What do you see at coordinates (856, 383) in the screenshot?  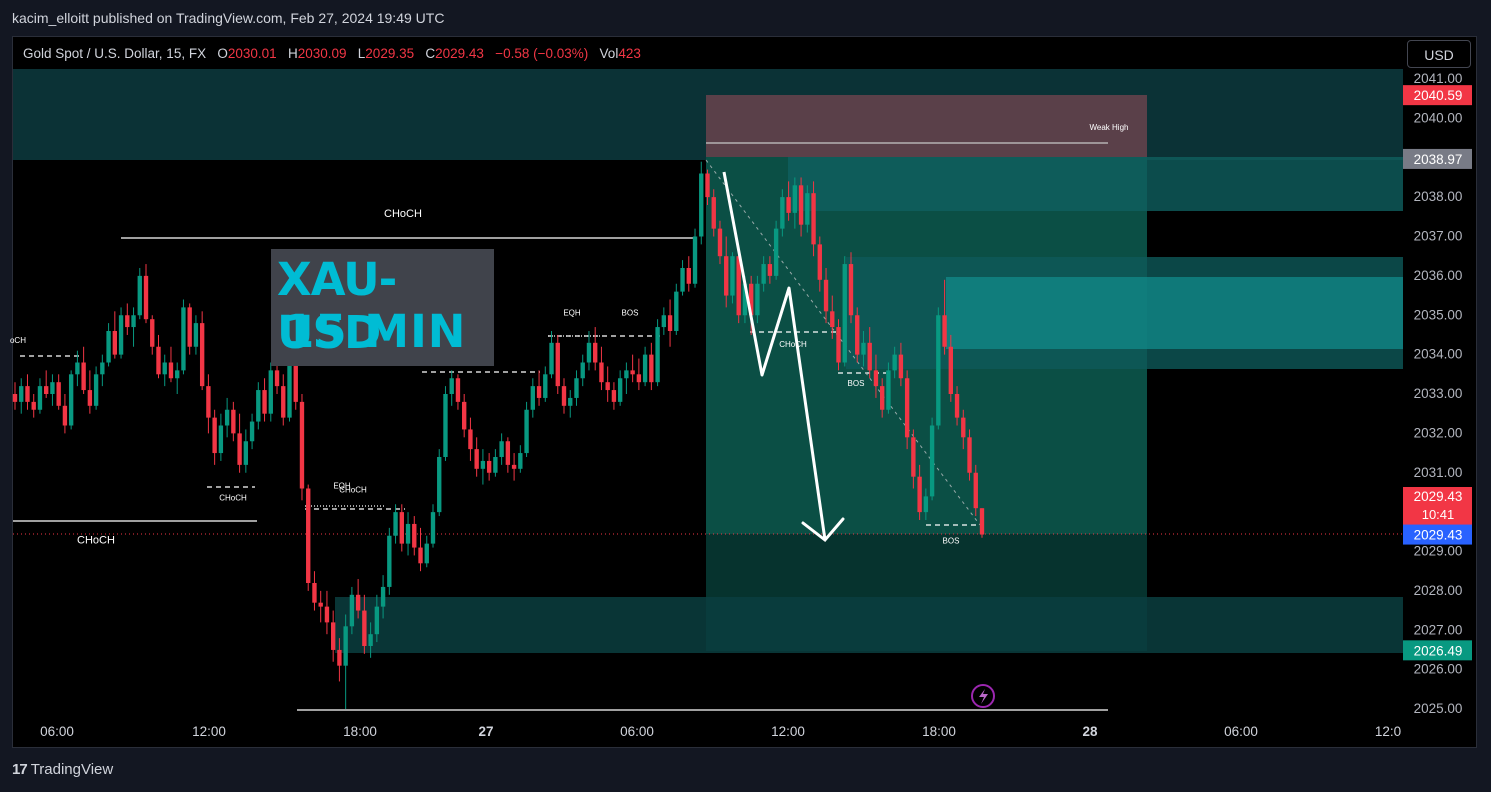 I see `annotation-label: BOS` at bounding box center [856, 383].